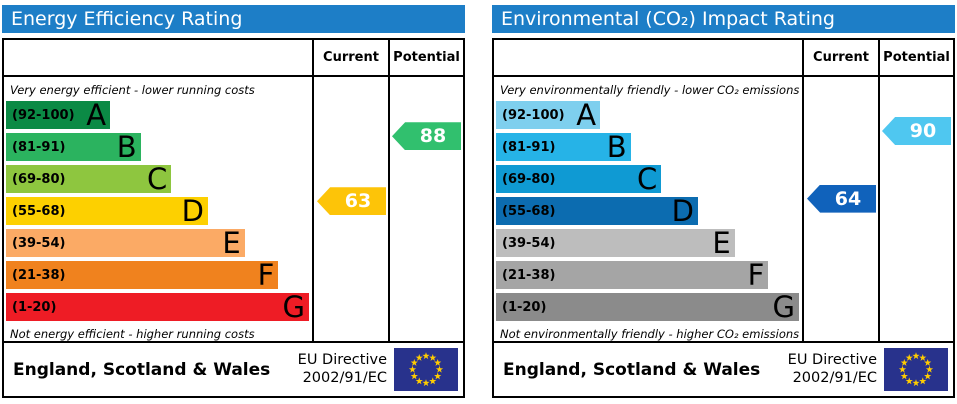 Image resolution: width=957 pixels, height=404 pixels. What do you see at coordinates (723, 19) in the screenshot?
I see `environmental-panel-title: Environmental (CO₂) Impact Rating` at bounding box center [723, 19].